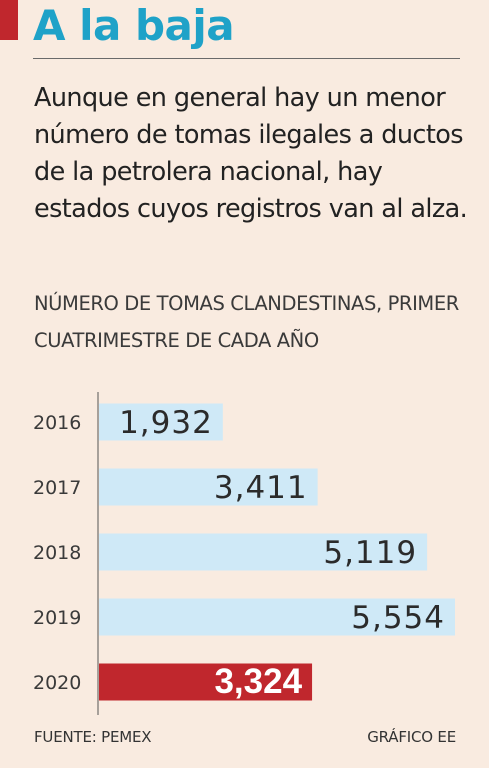 This screenshot has width=489, height=768. What do you see at coordinates (398, 618) in the screenshot?
I see `value-label-2019: 5,554` at bounding box center [398, 618].